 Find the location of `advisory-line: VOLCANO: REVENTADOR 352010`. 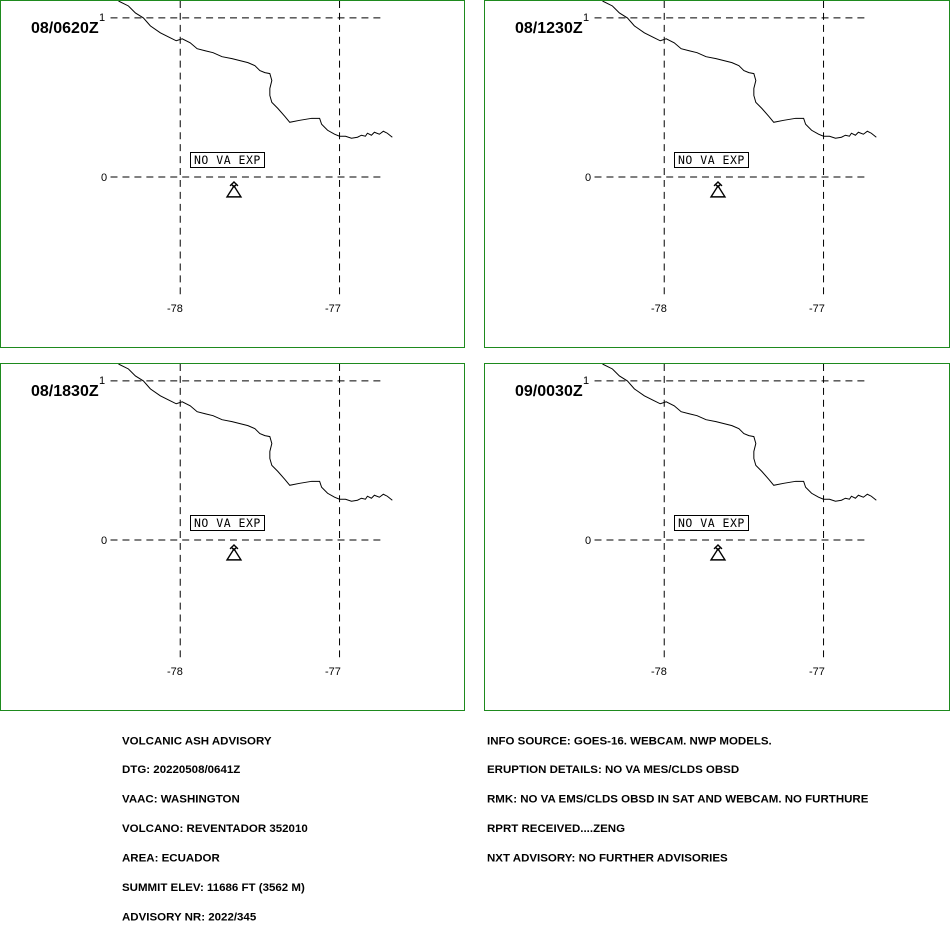

advisory-line: VOLCANO: REVENTADOR 352010 is located at coordinates (215, 829).